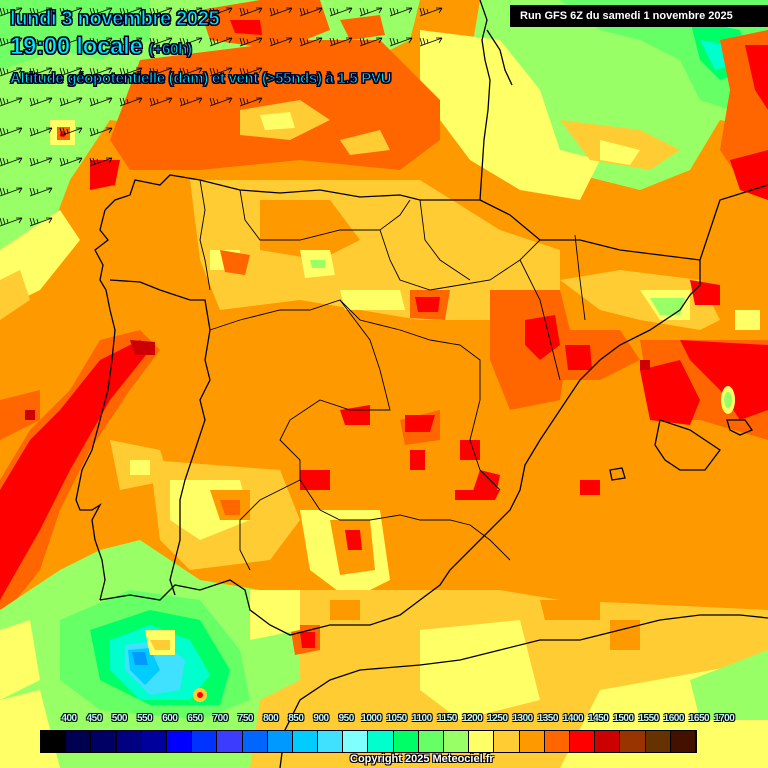 The height and width of the screenshot is (768, 768). What do you see at coordinates (321, 718) in the screenshot?
I see `colorbar-label: 900` at bounding box center [321, 718].